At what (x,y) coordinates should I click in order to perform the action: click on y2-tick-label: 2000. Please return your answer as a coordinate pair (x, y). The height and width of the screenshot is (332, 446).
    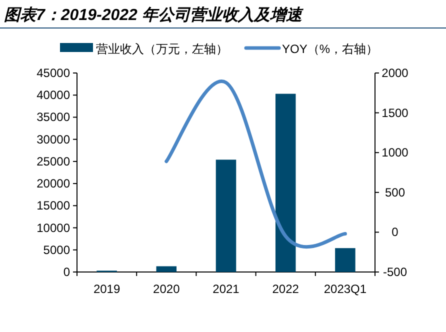
    Looking at the image, I should click on (395, 73).